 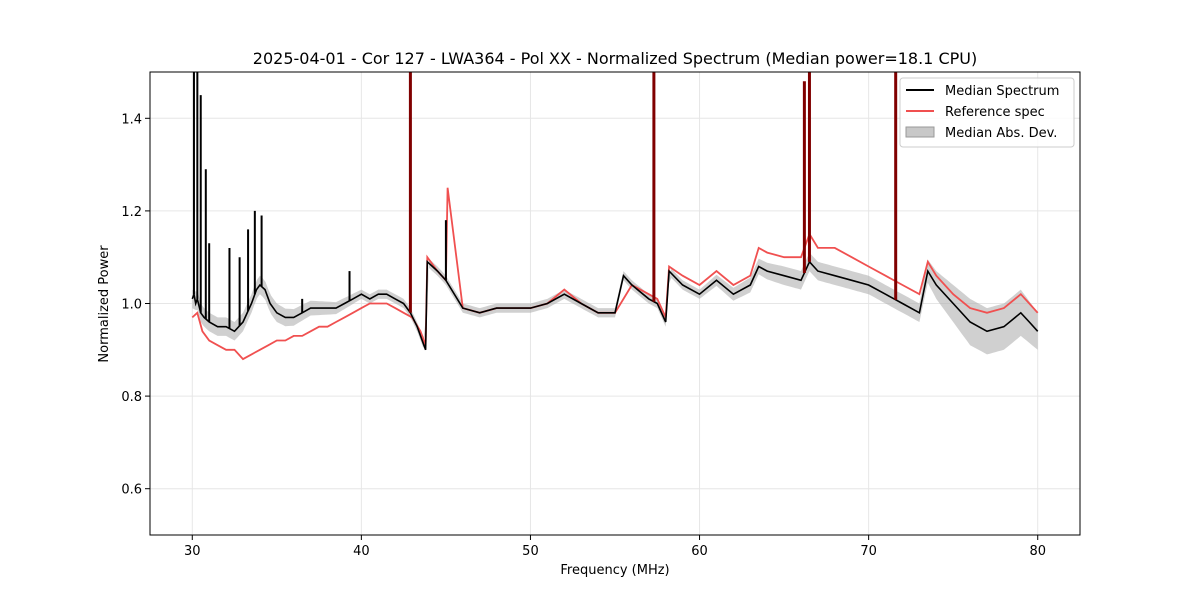 I want to click on x-tick-label: 70, so click(x=868, y=551).